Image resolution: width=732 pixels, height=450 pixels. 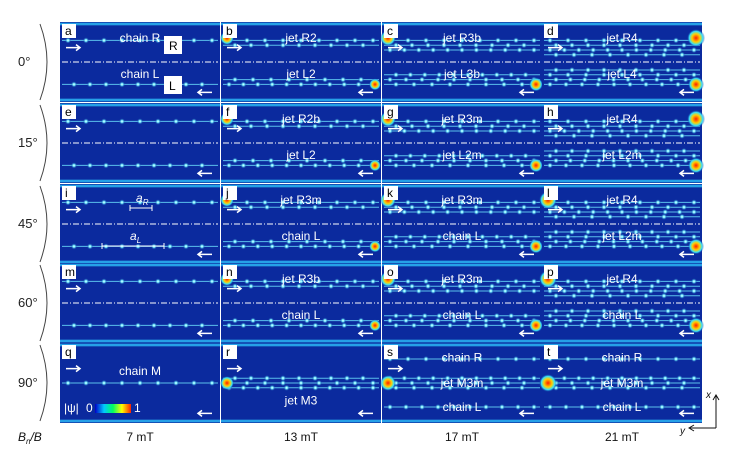 I want to click on panel-letter: s, so click(x=390, y=352).